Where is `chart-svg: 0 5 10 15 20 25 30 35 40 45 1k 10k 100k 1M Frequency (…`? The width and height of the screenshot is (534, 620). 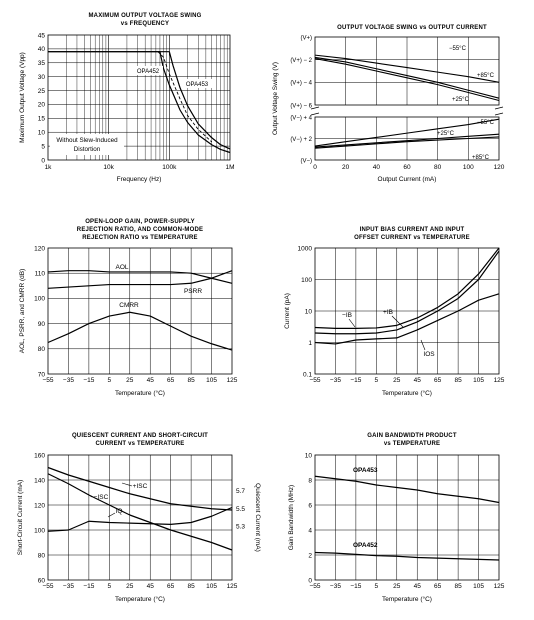 chart-svg: 0 5 10 15 20 25 30 35 40 45 1k 10k 100k 1M Frequency (… is located at coordinates (127, 107).